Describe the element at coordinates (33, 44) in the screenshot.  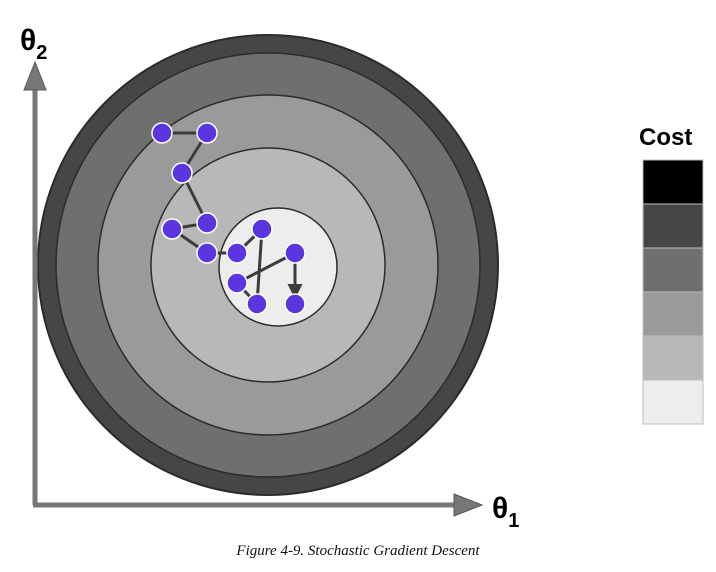
I see `y-axis-label: θ2` at that location.